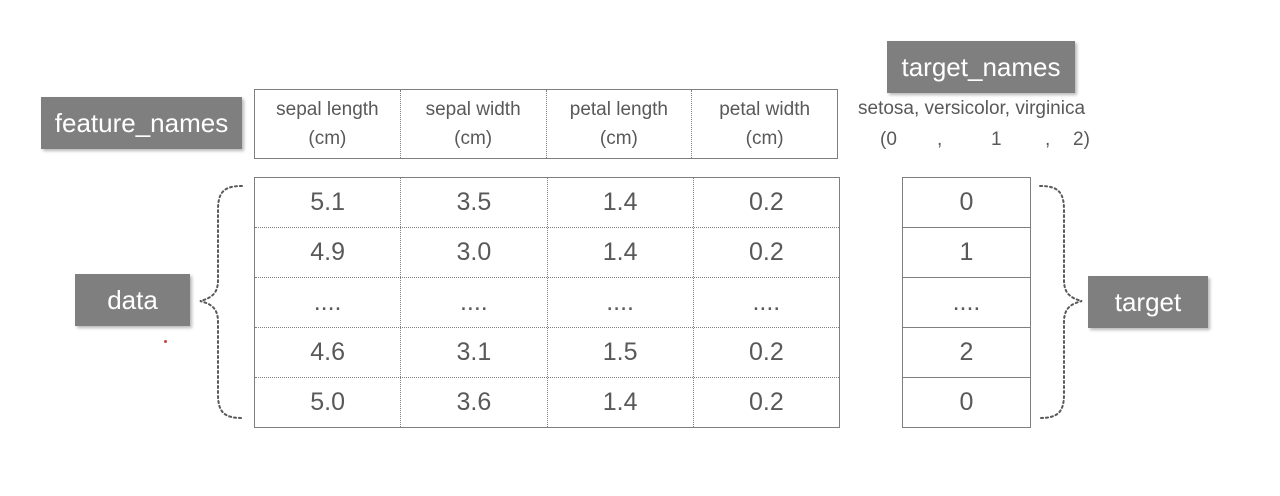 The height and width of the screenshot is (496, 1280). Describe the element at coordinates (473, 402) in the screenshot. I see `table-cell: 3.6` at that location.